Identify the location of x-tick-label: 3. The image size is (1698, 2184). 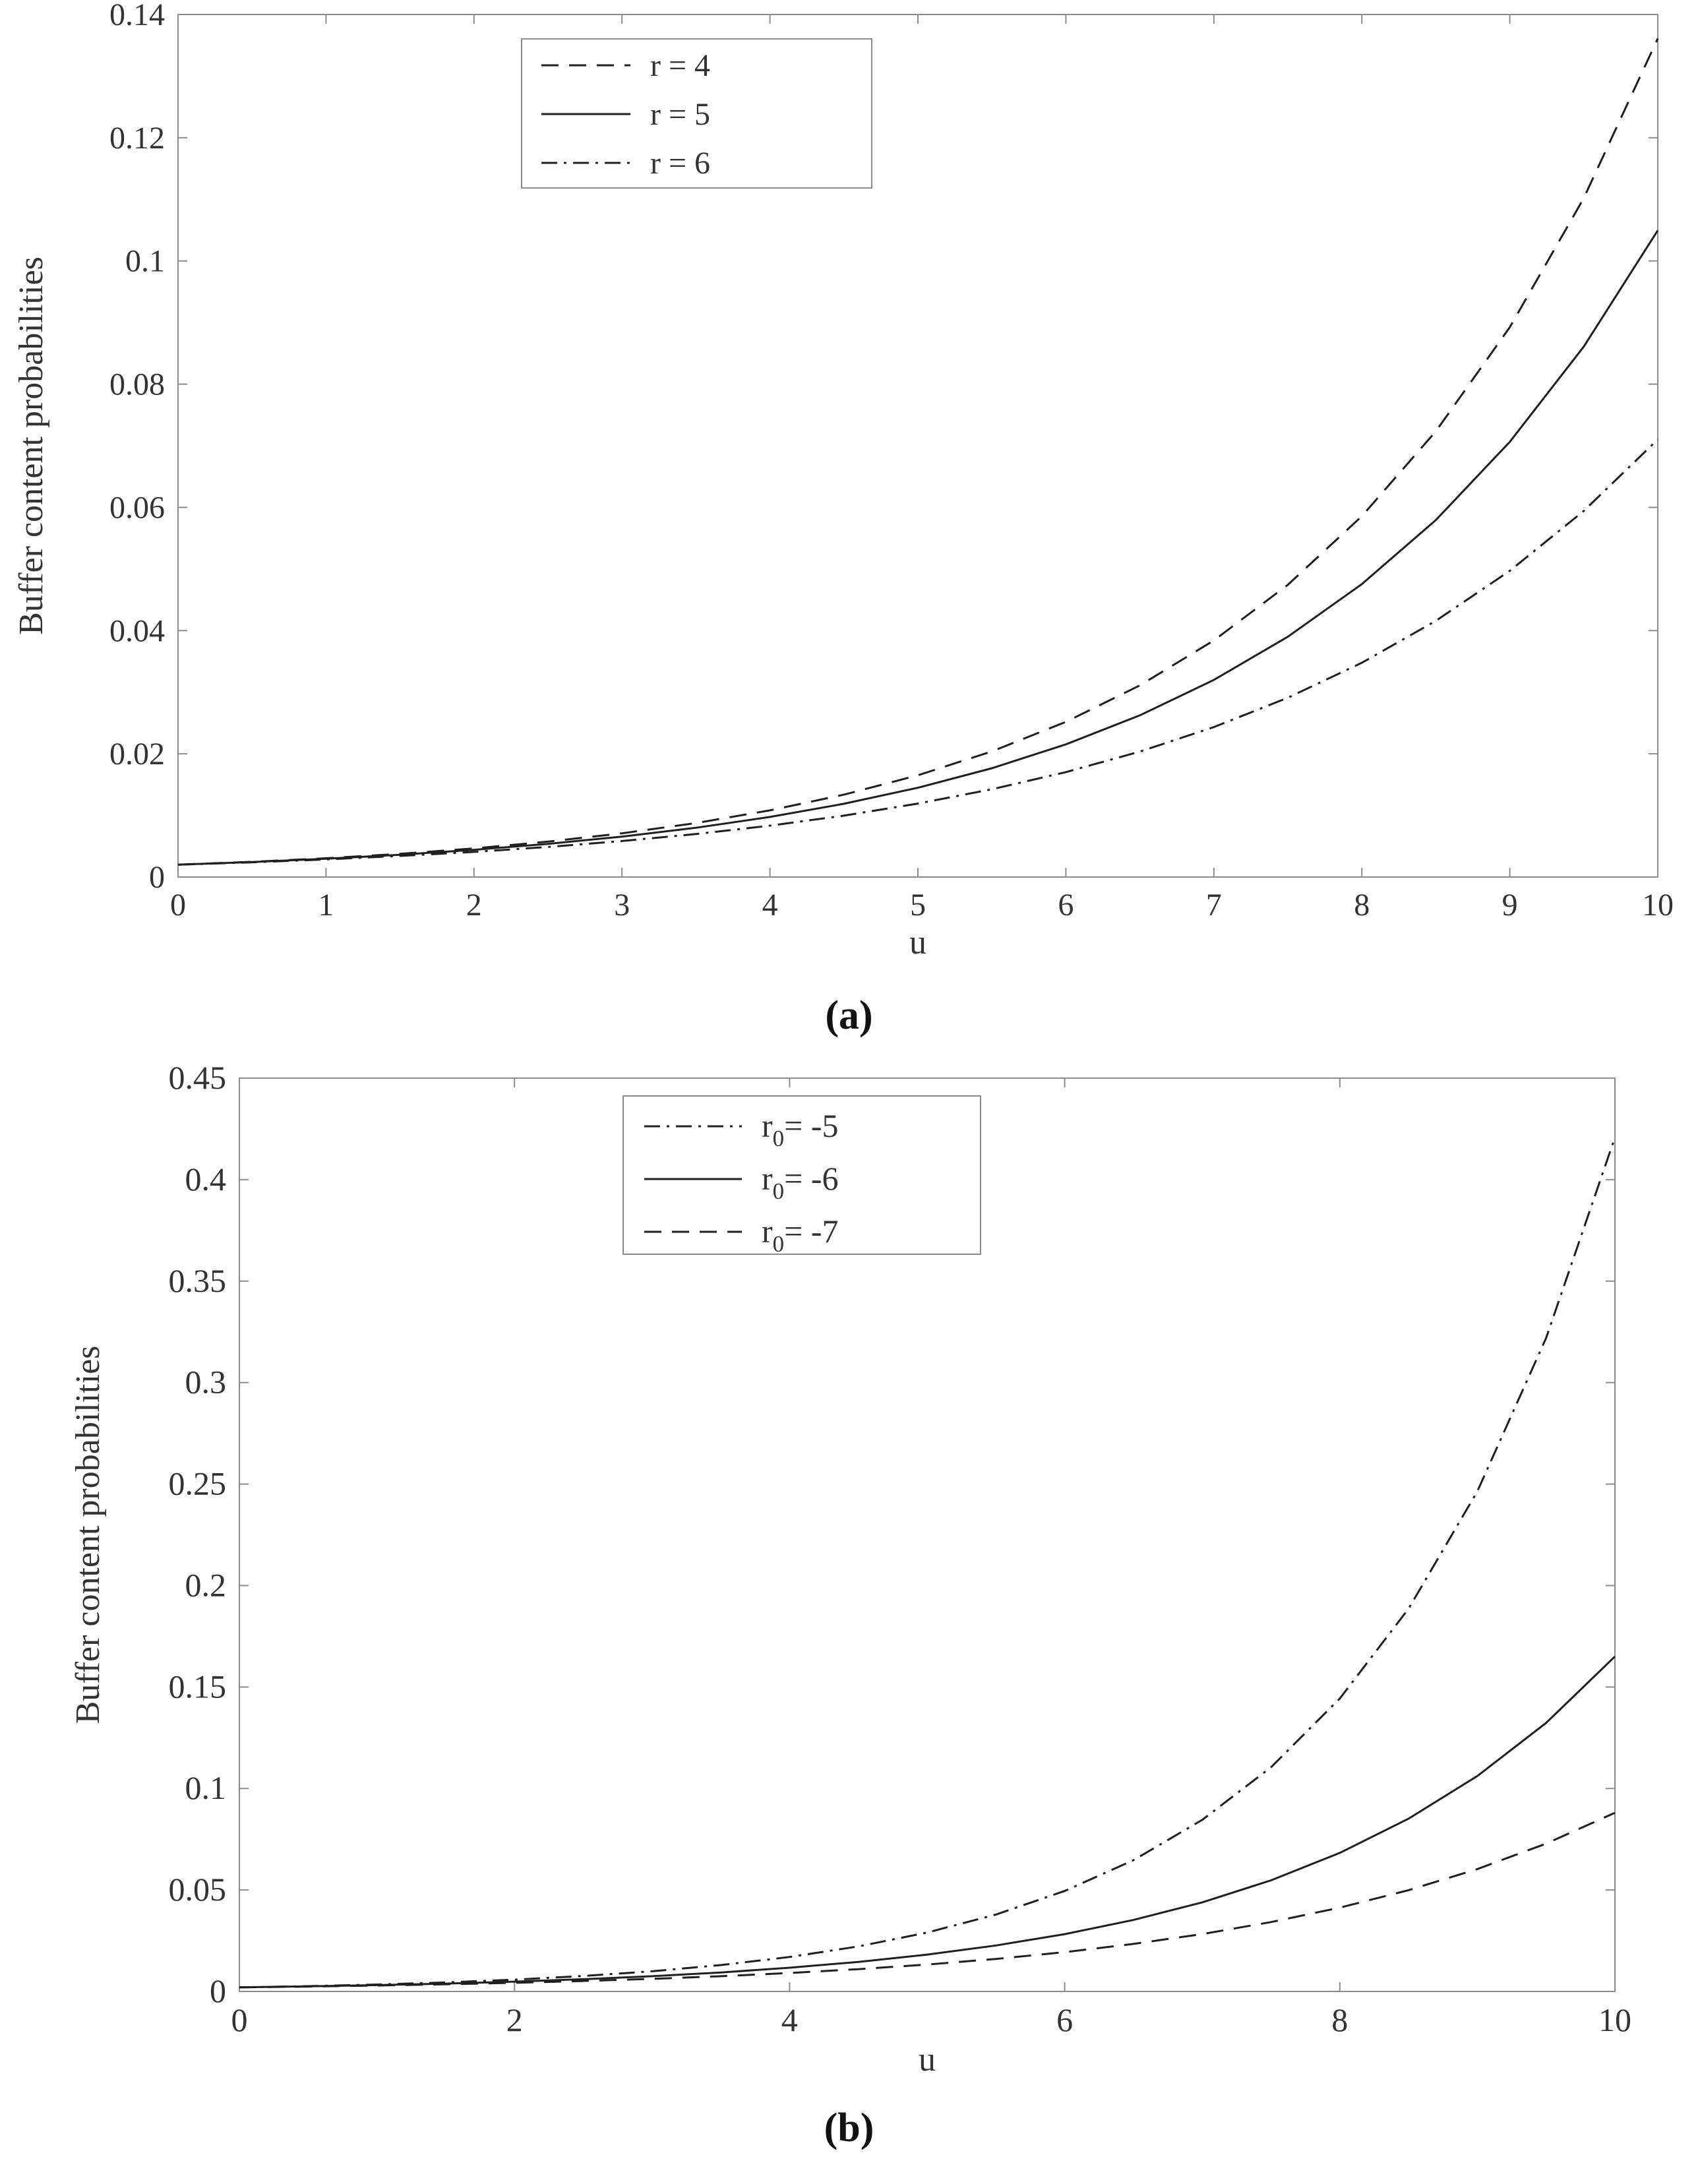
(622, 905).